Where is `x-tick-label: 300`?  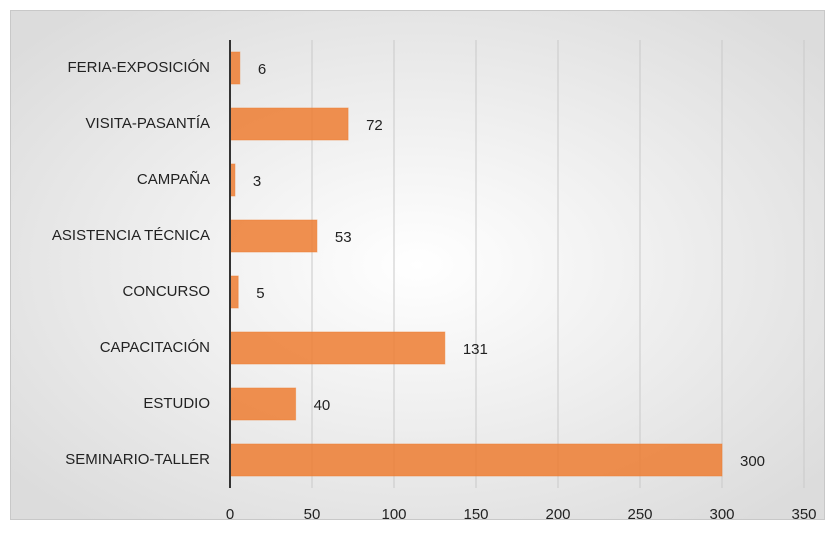
x-tick-label: 300 is located at coordinates (721, 514).